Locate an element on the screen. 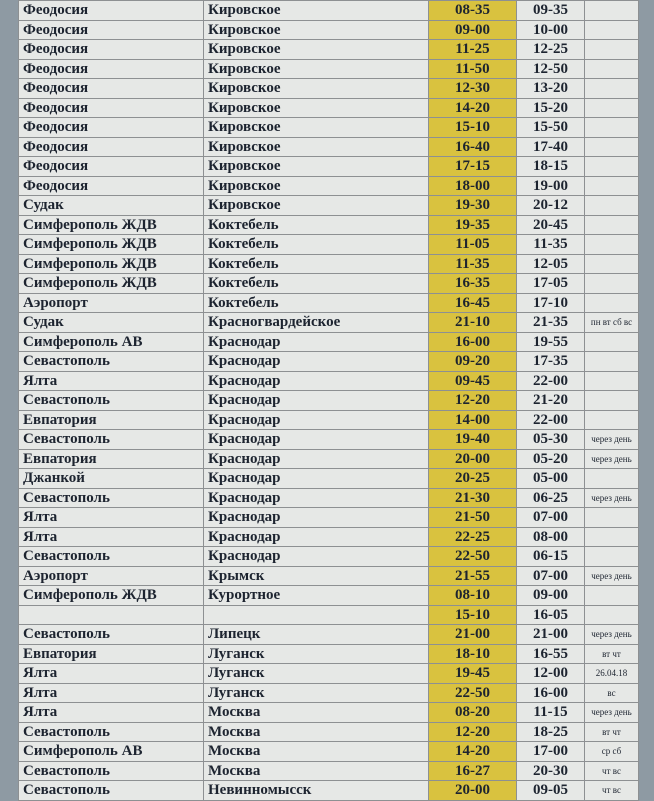 This screenshot has height=801, width=654. departure: 22-25 is located at coordinates (472, 536).